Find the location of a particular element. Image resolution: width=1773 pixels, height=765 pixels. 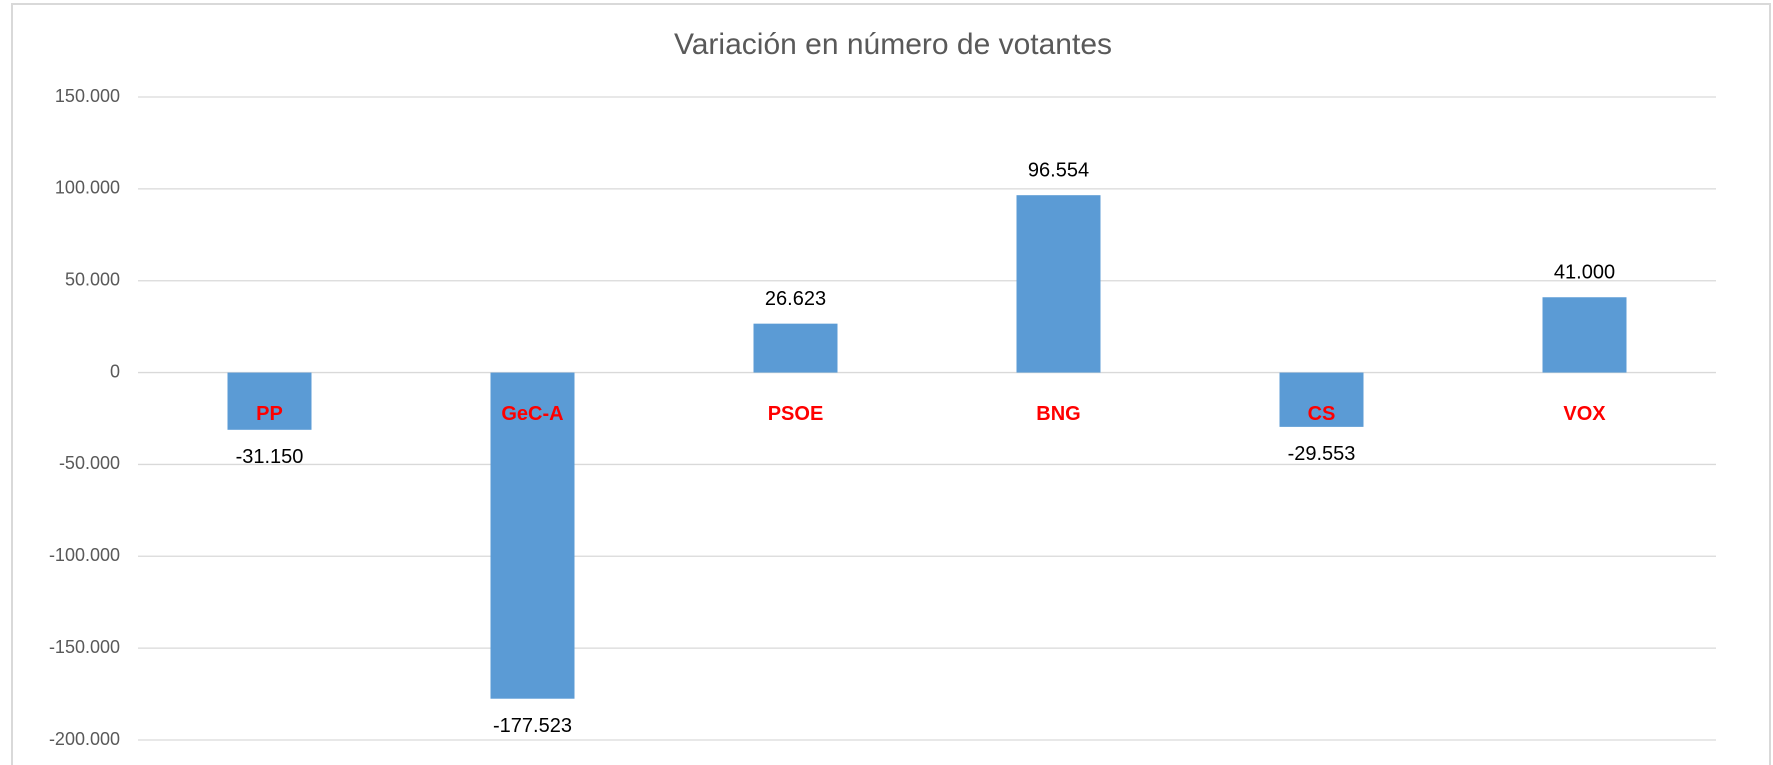

y-tick-label: -50.000 is located at coordinates (89, 463).